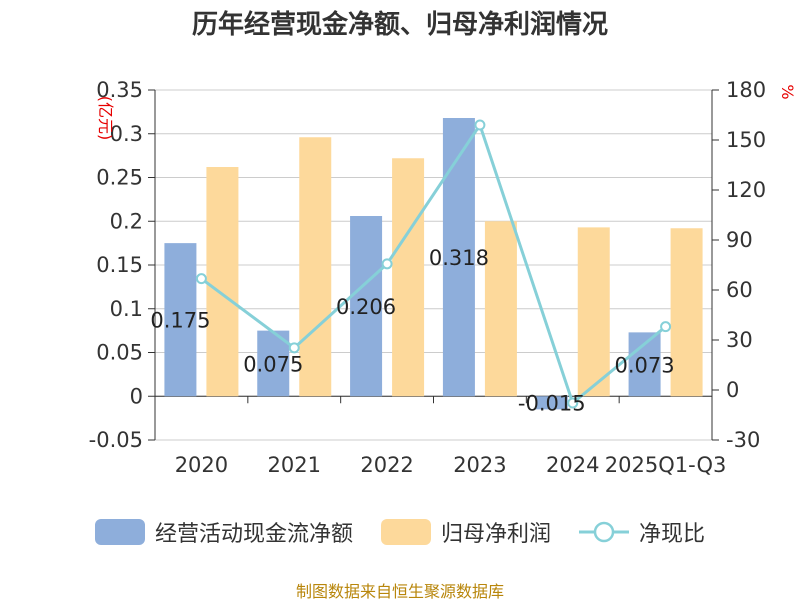  I want to click on data-label-cashflow: 0.206, so click(366, 307).